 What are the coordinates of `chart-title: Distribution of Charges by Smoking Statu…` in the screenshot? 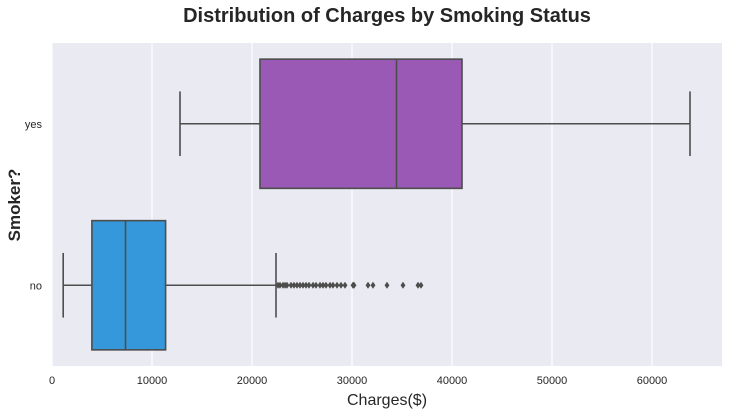 It's located at (387, 16).